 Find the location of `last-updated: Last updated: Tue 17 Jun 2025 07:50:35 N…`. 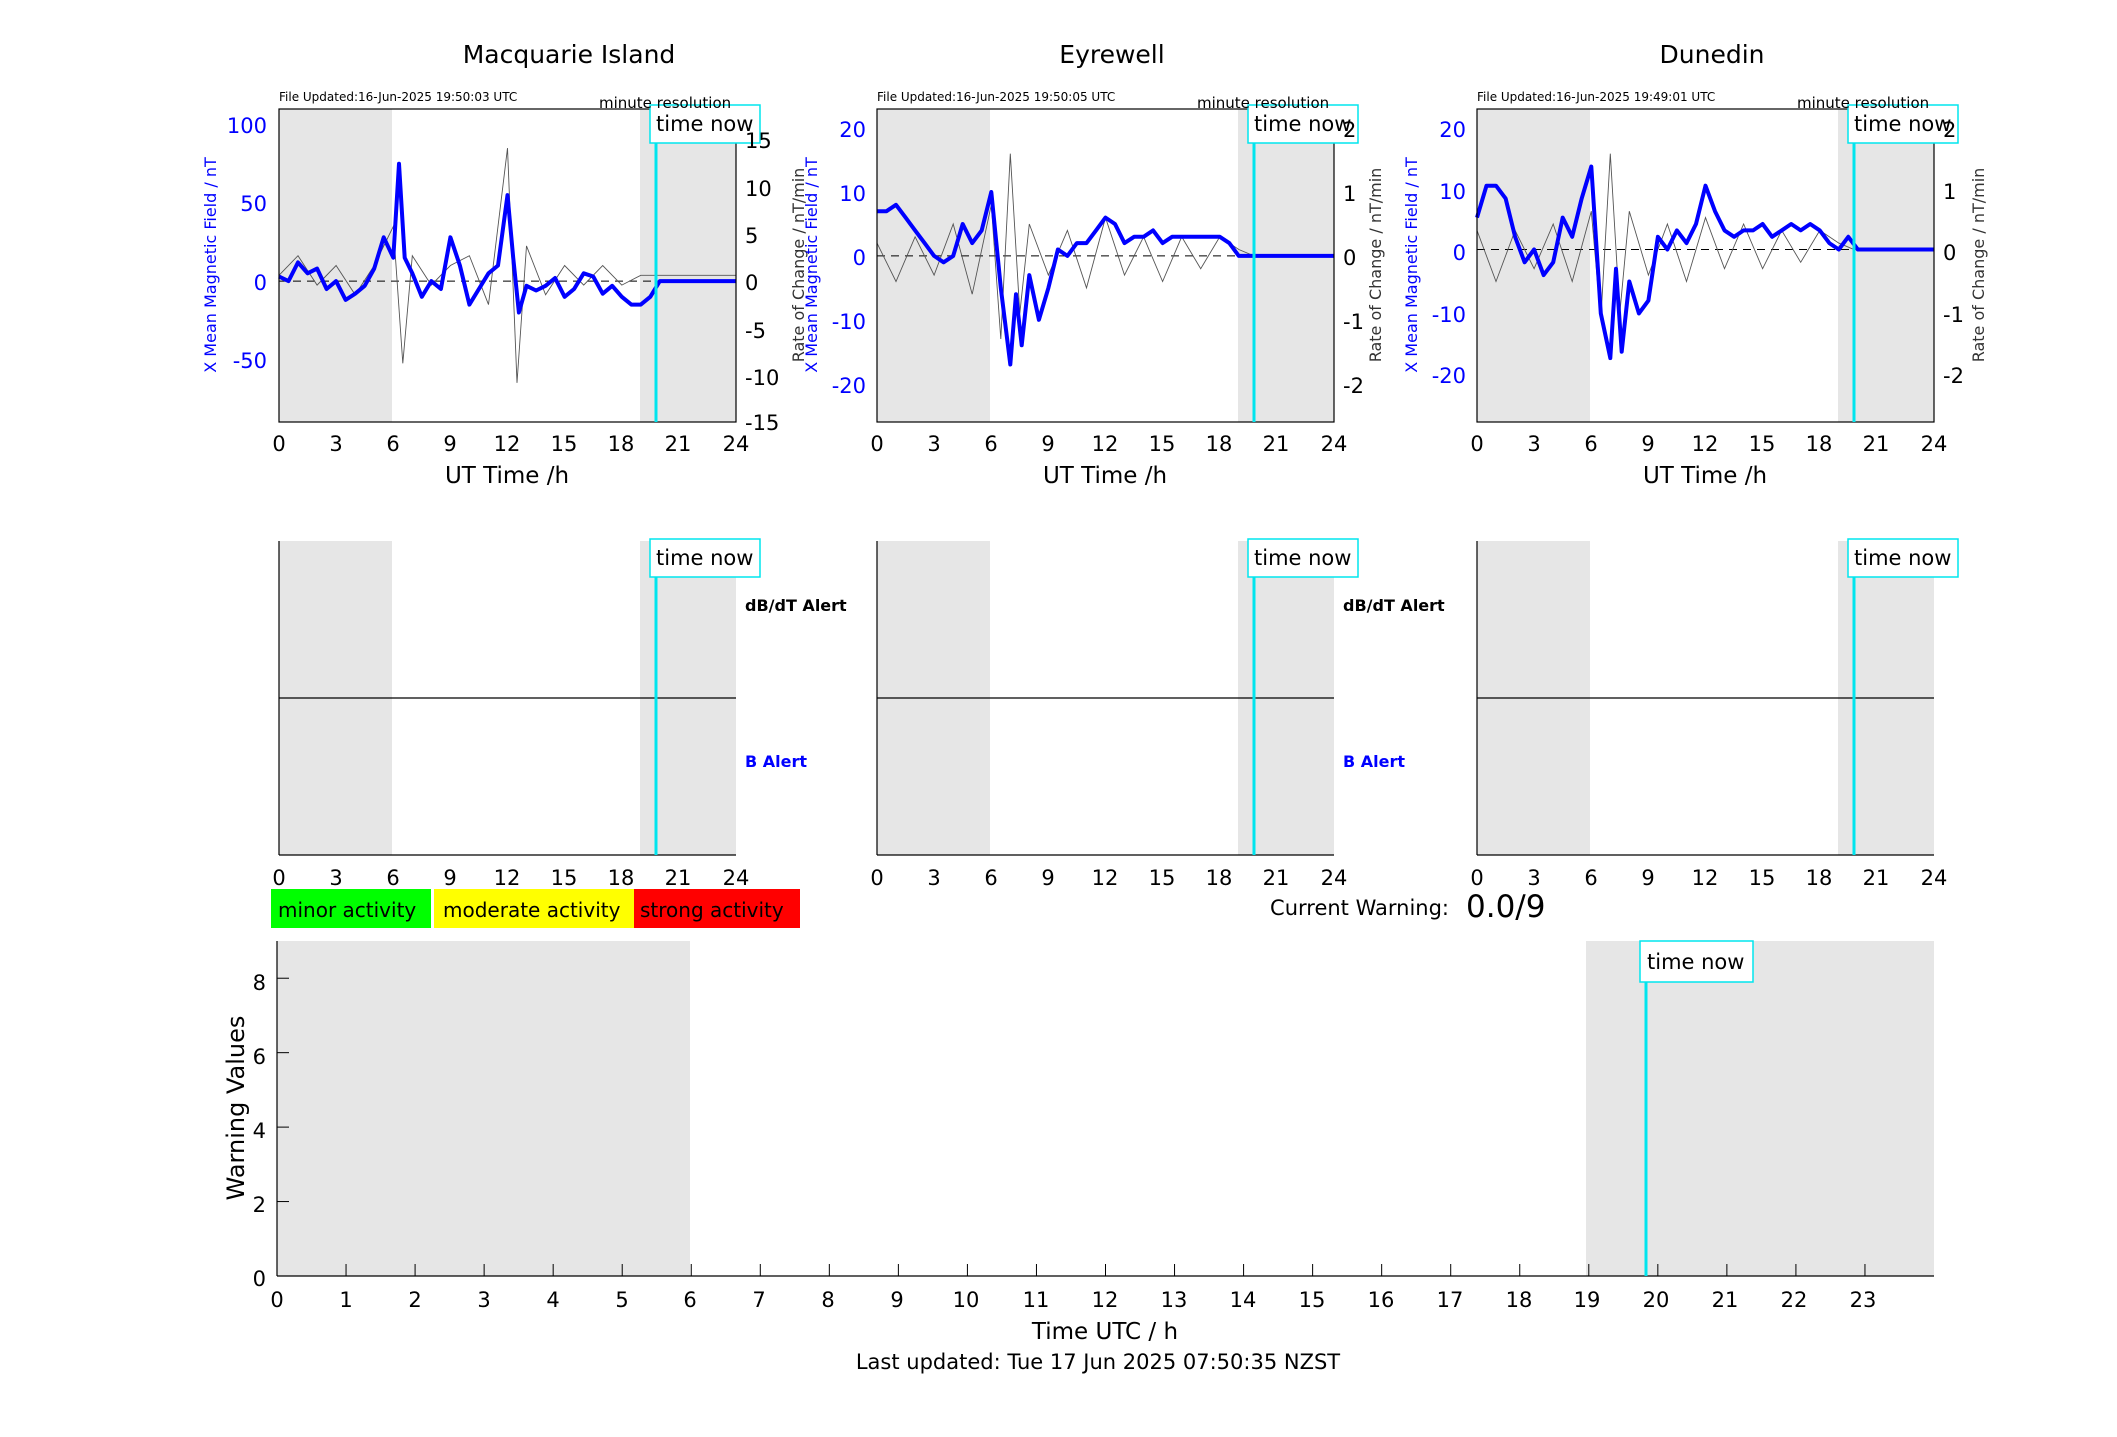

last-updated: Last updated: Tue 17 Jun 2025 07:50:35 N… is located at coordinates (1098, 1362).